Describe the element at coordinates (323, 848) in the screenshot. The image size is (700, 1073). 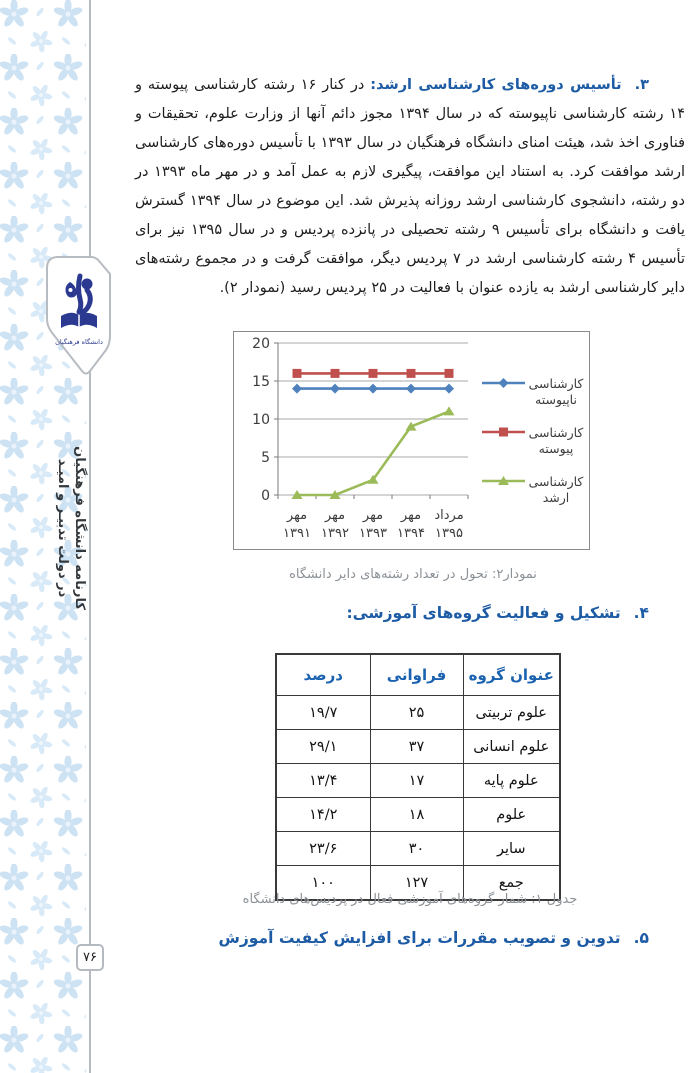
I see `table-cell: ۲۳/۶` at that location.